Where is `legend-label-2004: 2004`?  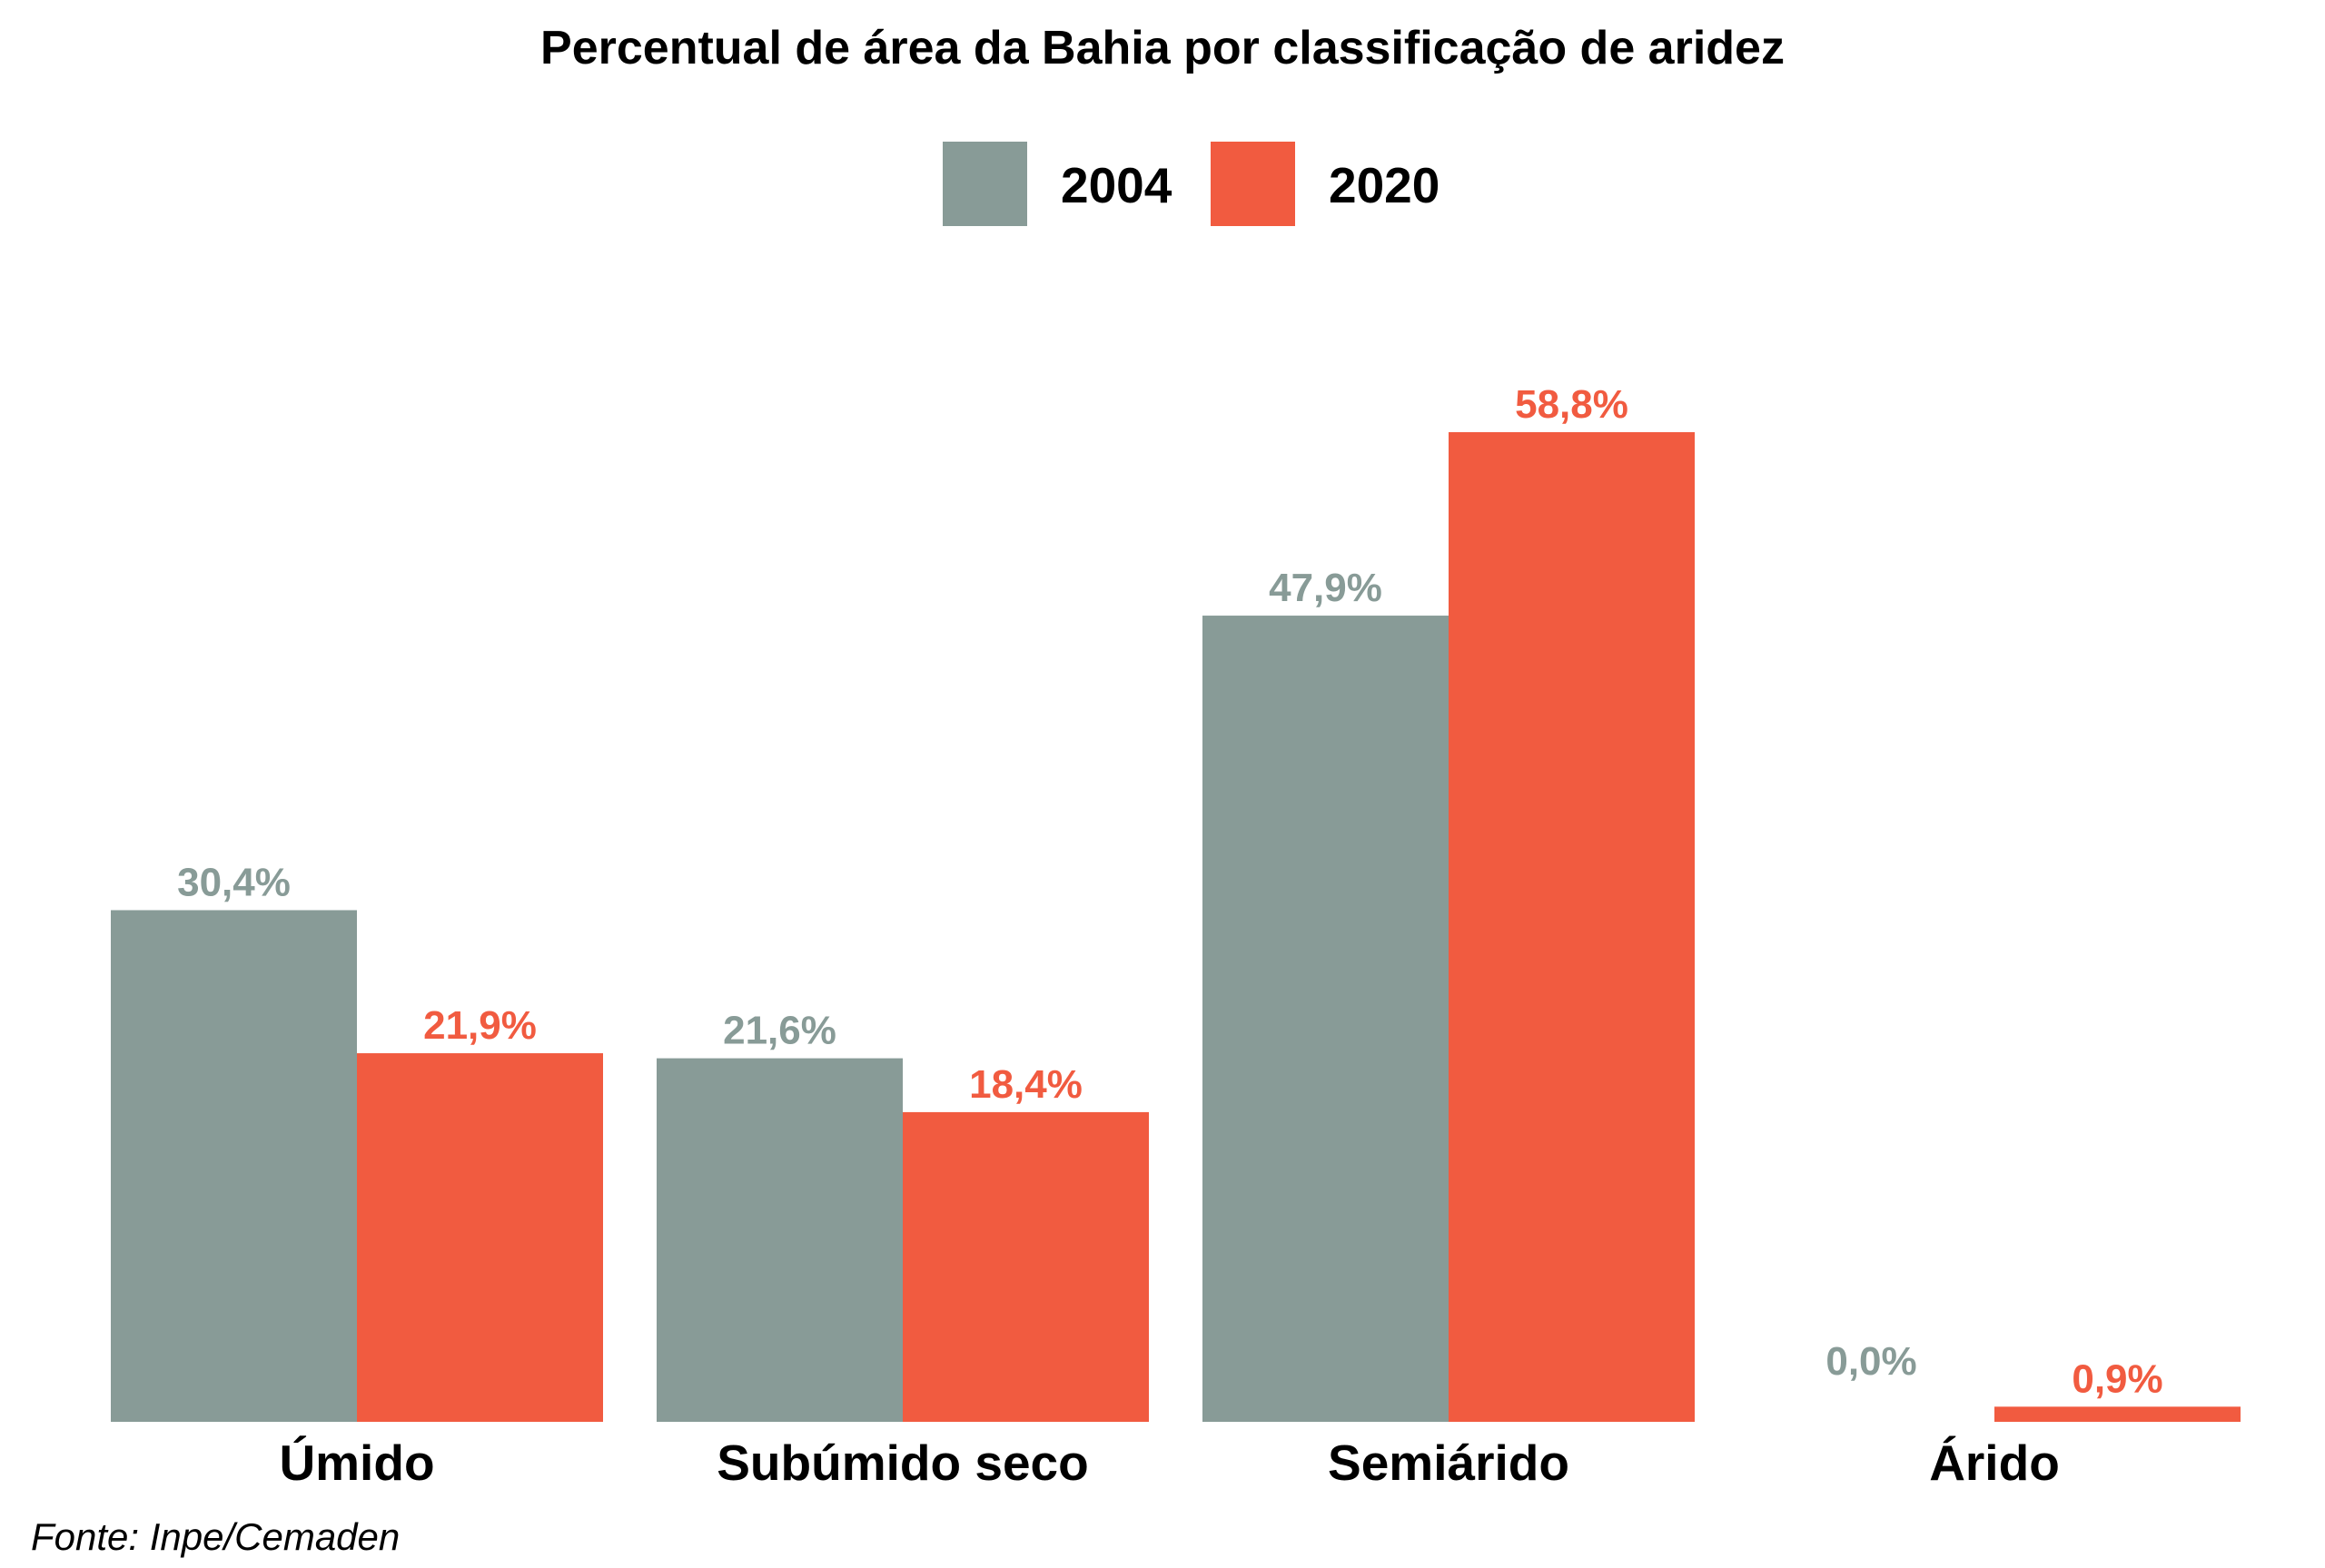
legend-label-2004: 2004 is located at coordinates (1116, 185).